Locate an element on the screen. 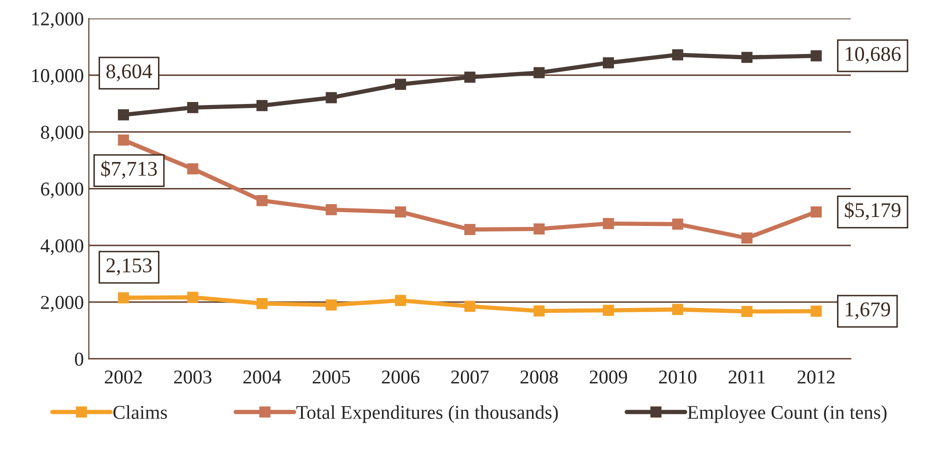  x-tick-label: 2004 is located at coordinates (262, 377).